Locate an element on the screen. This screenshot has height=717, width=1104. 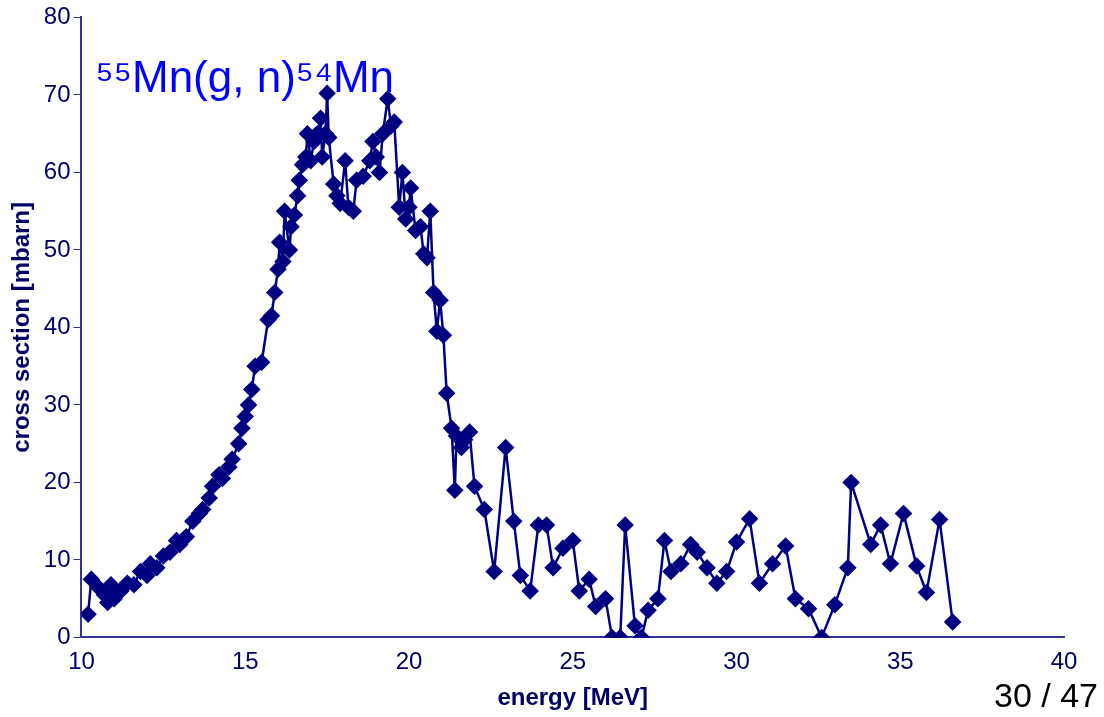
x-tick-label: 10 is located at coordinates (81, 661).